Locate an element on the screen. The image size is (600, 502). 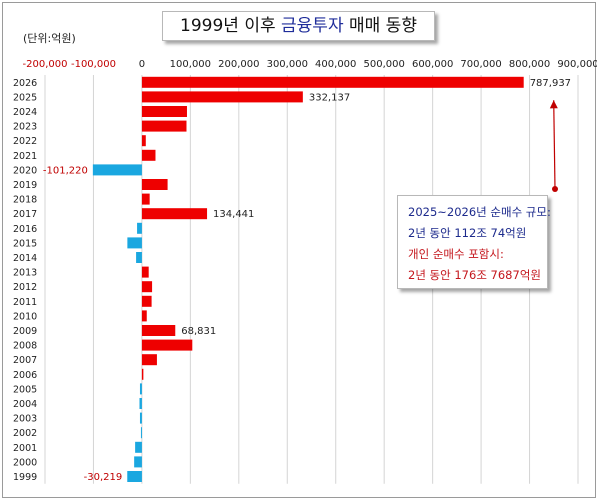
x-tick-label: 200,000 is located at coordinates (238, 64).